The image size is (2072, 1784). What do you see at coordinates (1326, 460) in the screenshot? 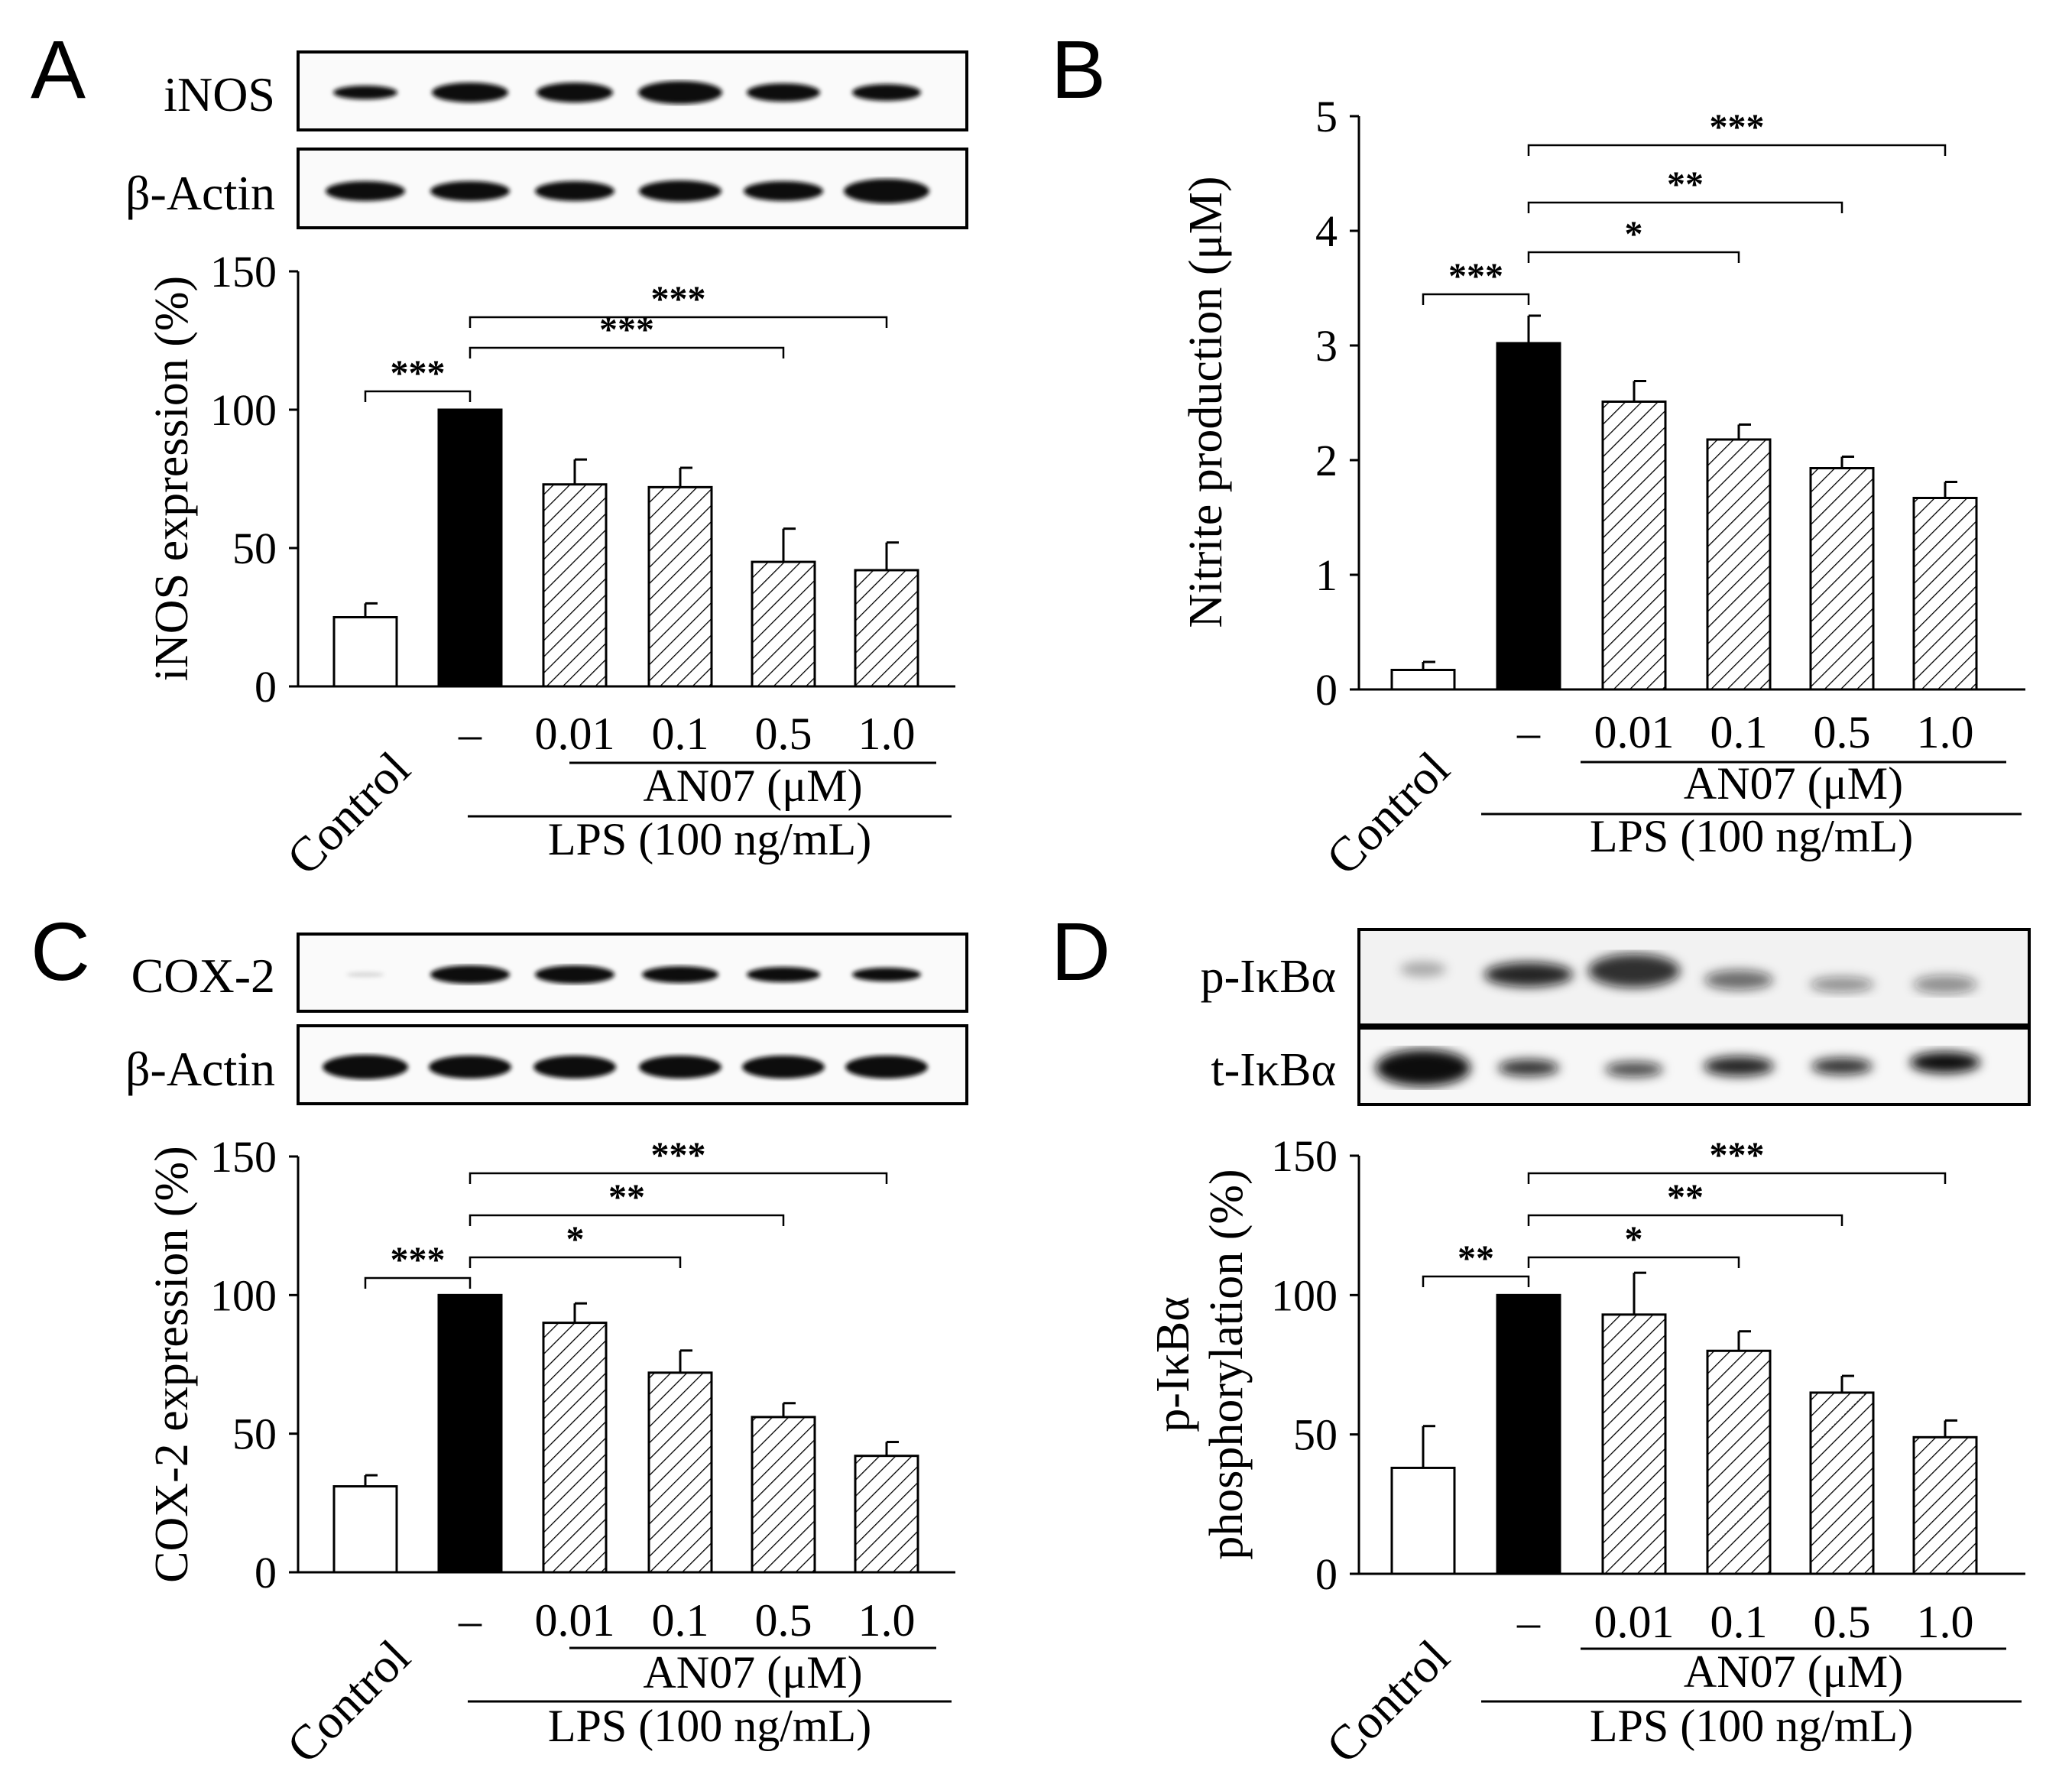
I see `y-tick-label: 2` at bounding box center [1326, 460].